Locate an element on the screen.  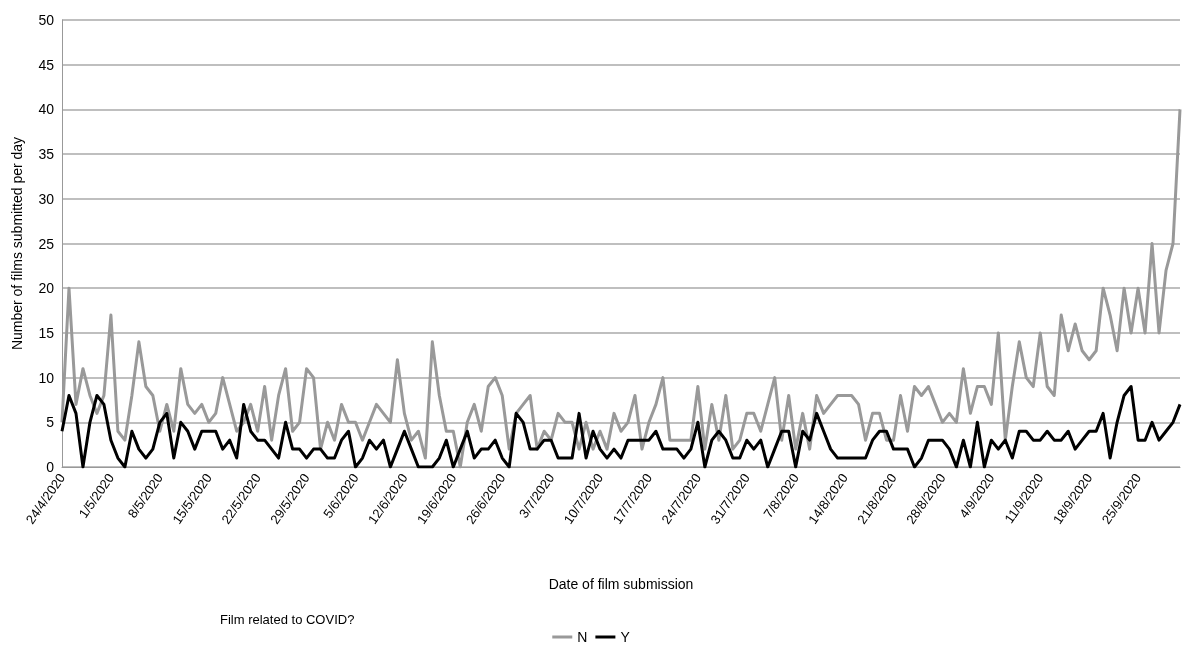
y-tick-label: 15 is located at coordinates (46, 332).